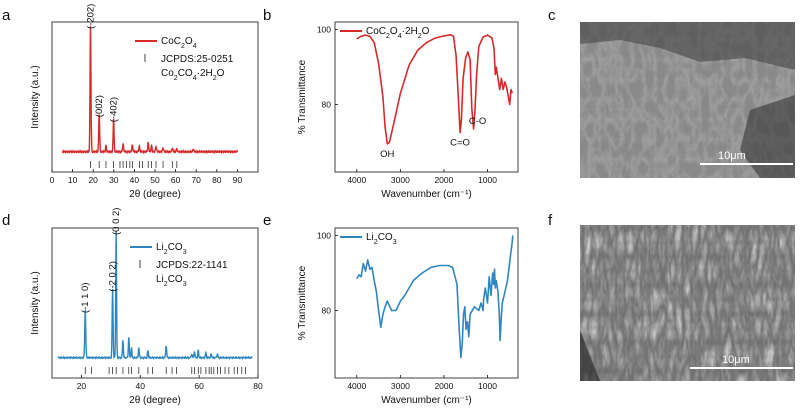 The image size is (800, 411). I want to click on legend-label: CoC2O4, so click(179, 43).